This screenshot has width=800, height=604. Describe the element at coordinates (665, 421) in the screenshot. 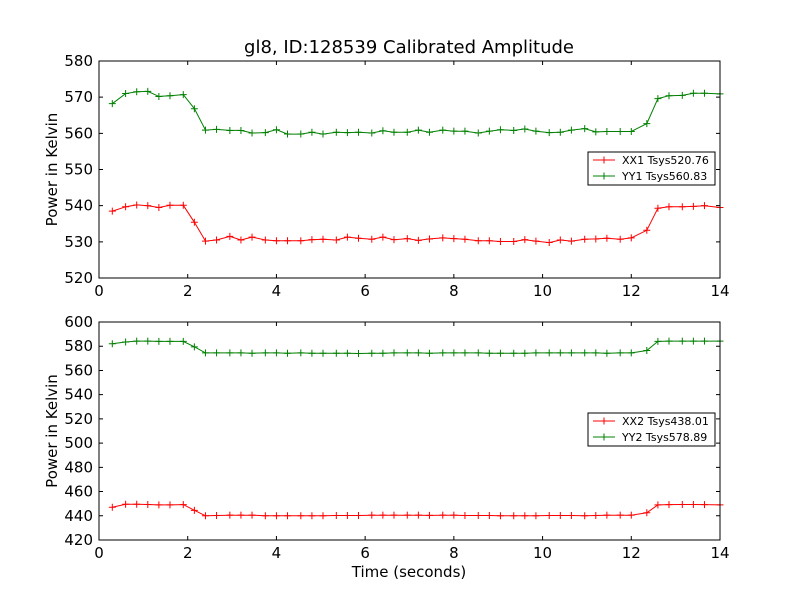

I see `legend-label: XX2 Tsys438.01` at that location.